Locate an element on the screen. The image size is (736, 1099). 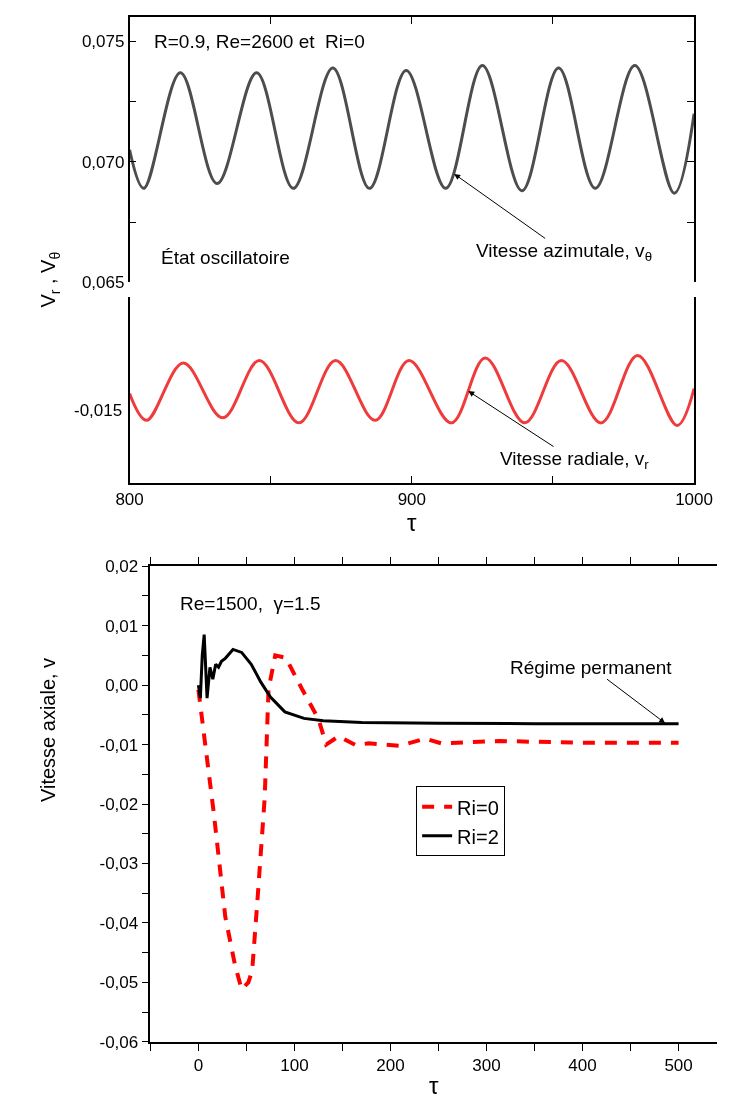
x-tick-label: 500 is located at coordinates (678, 1065).